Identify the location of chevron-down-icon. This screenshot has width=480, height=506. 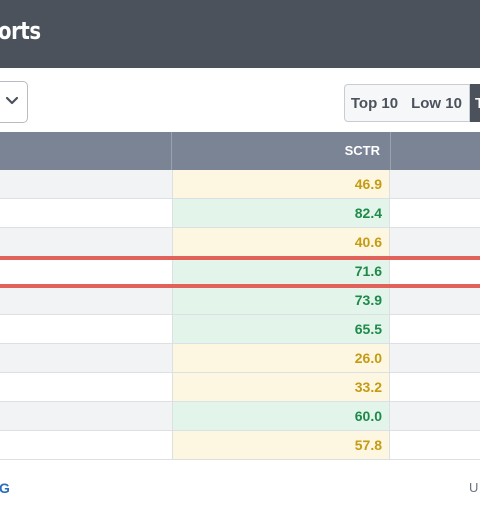
(12, 100).